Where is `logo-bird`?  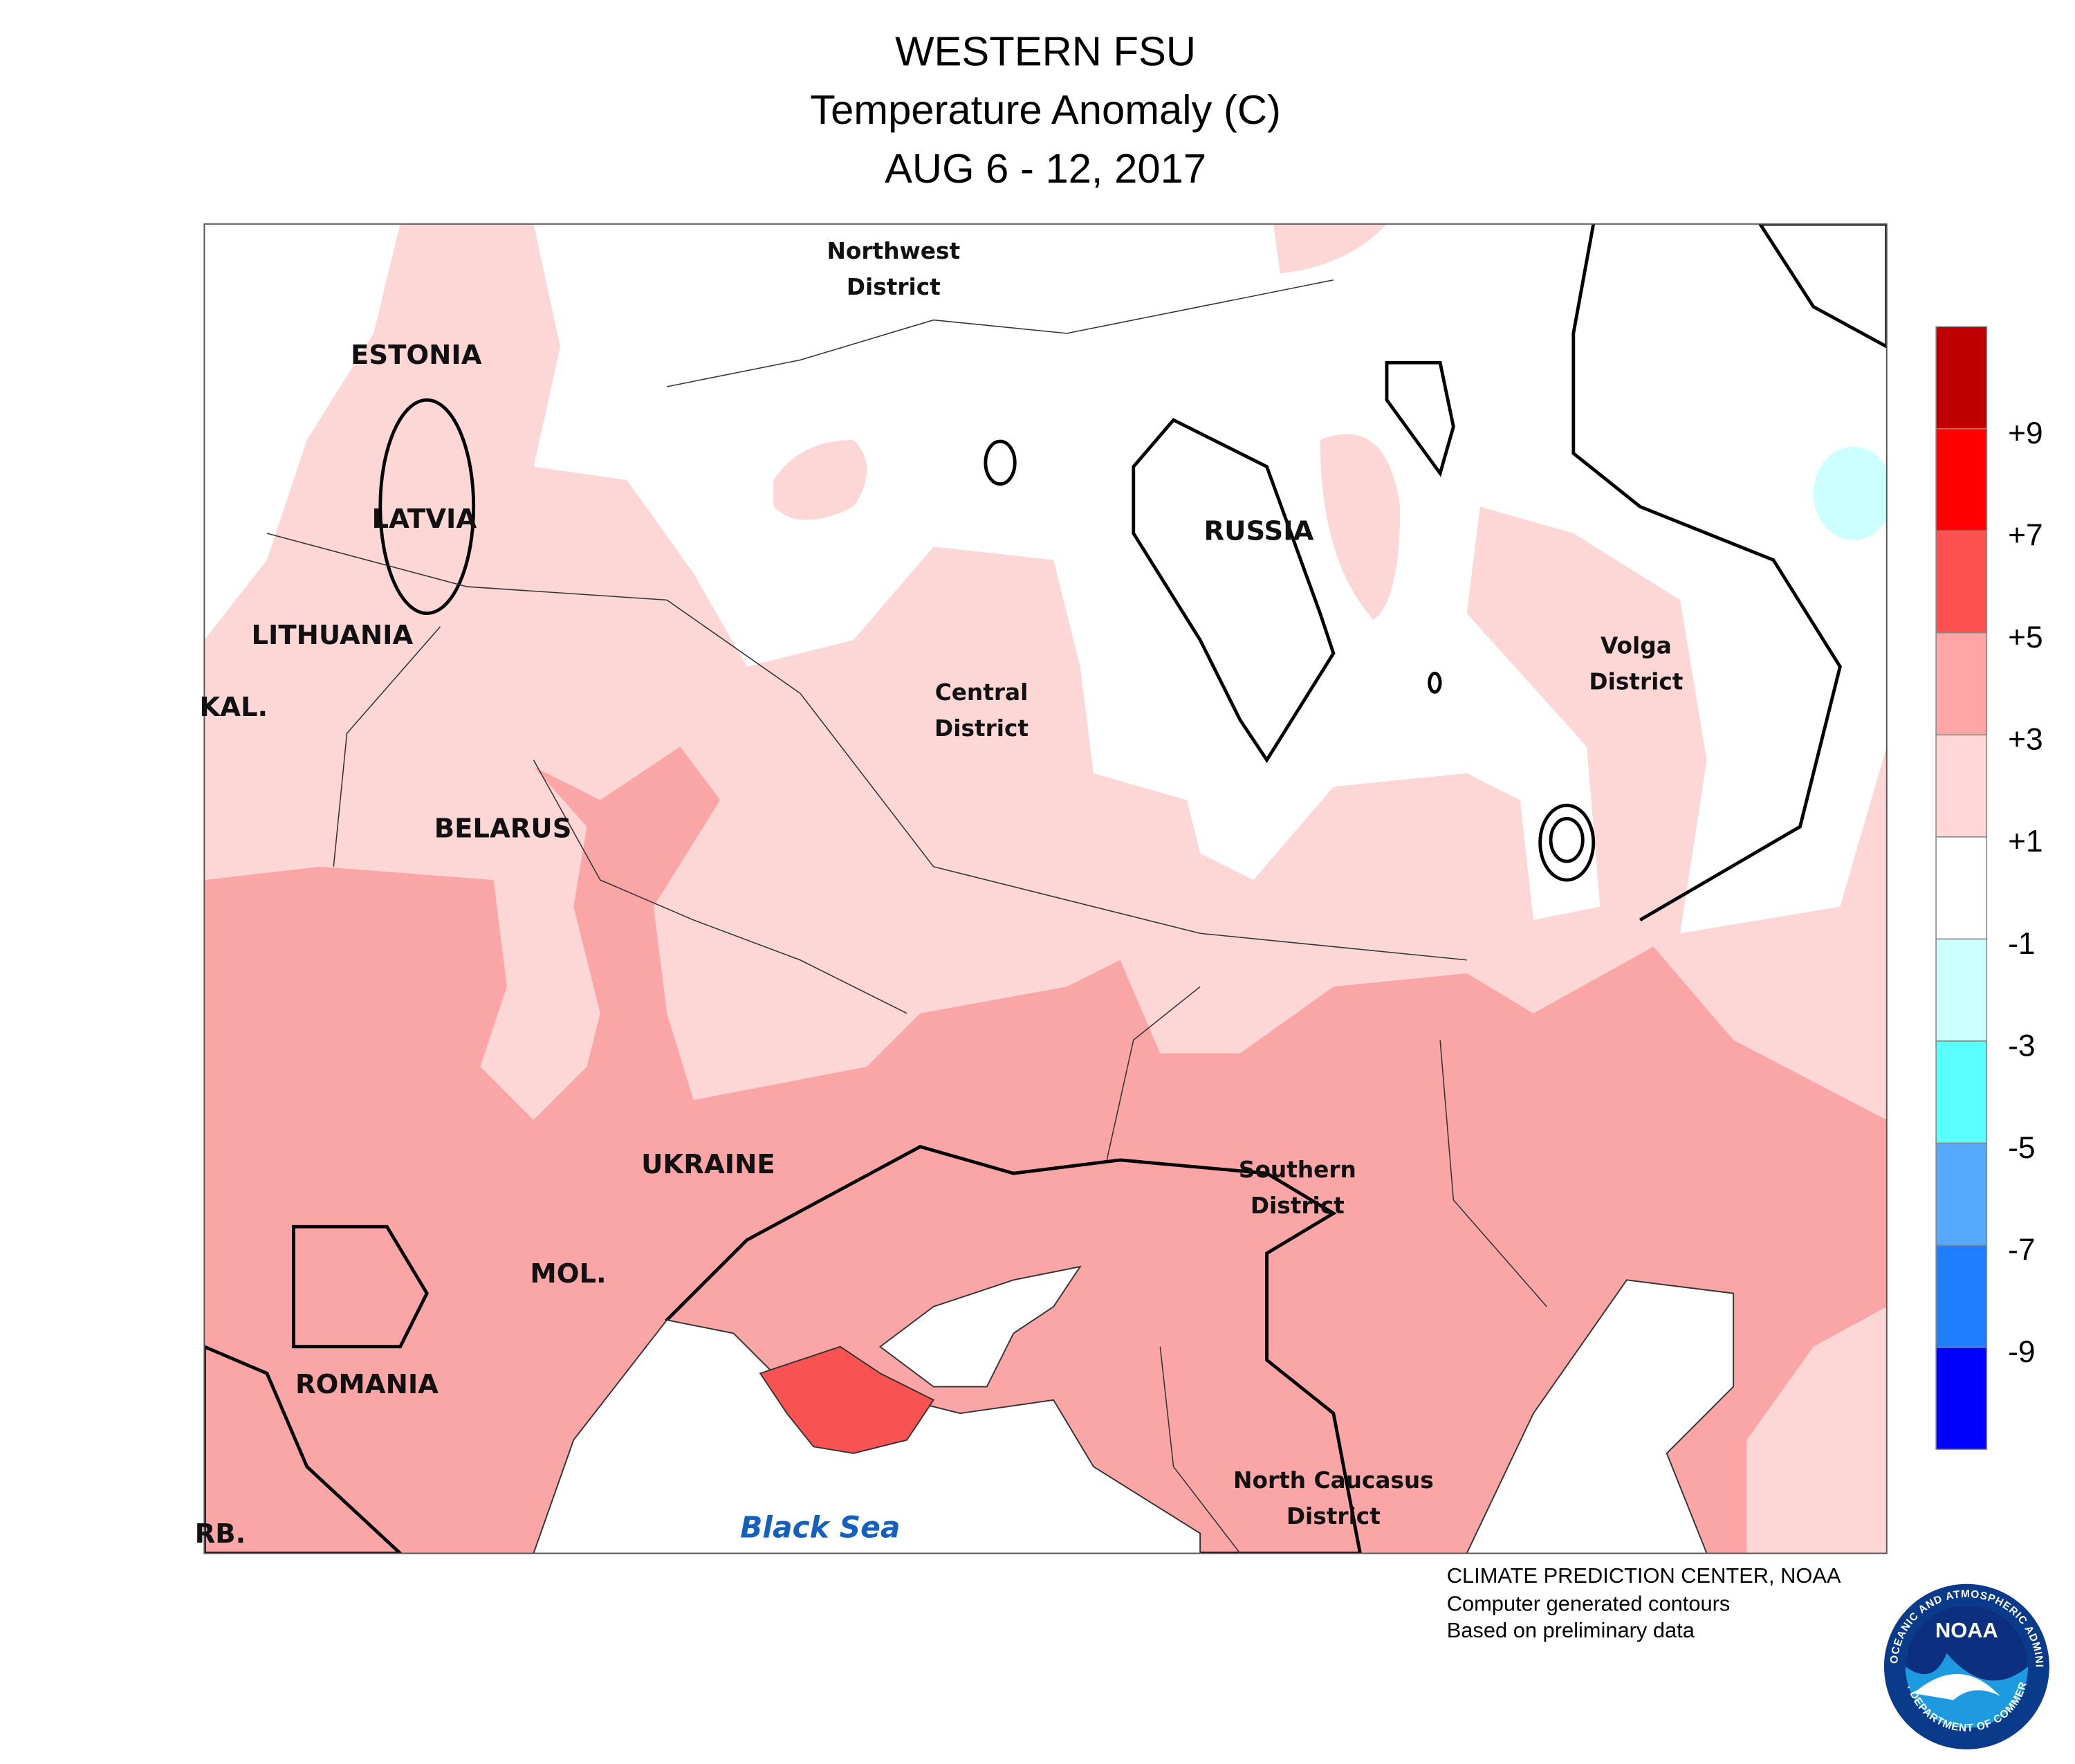
logo-bird is located at coordinates (1956, 1686).